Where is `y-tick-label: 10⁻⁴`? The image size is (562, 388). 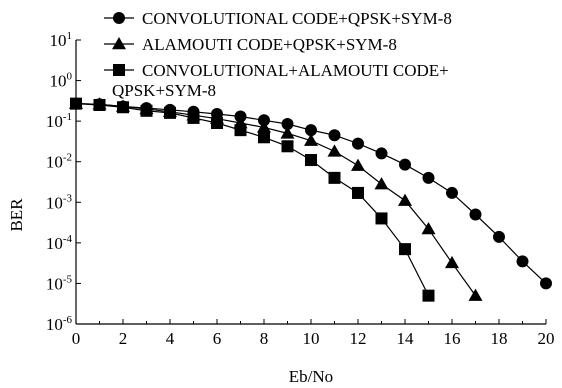 y-tick-label: 10⁻⁴ is located at coordinates (59, 243).